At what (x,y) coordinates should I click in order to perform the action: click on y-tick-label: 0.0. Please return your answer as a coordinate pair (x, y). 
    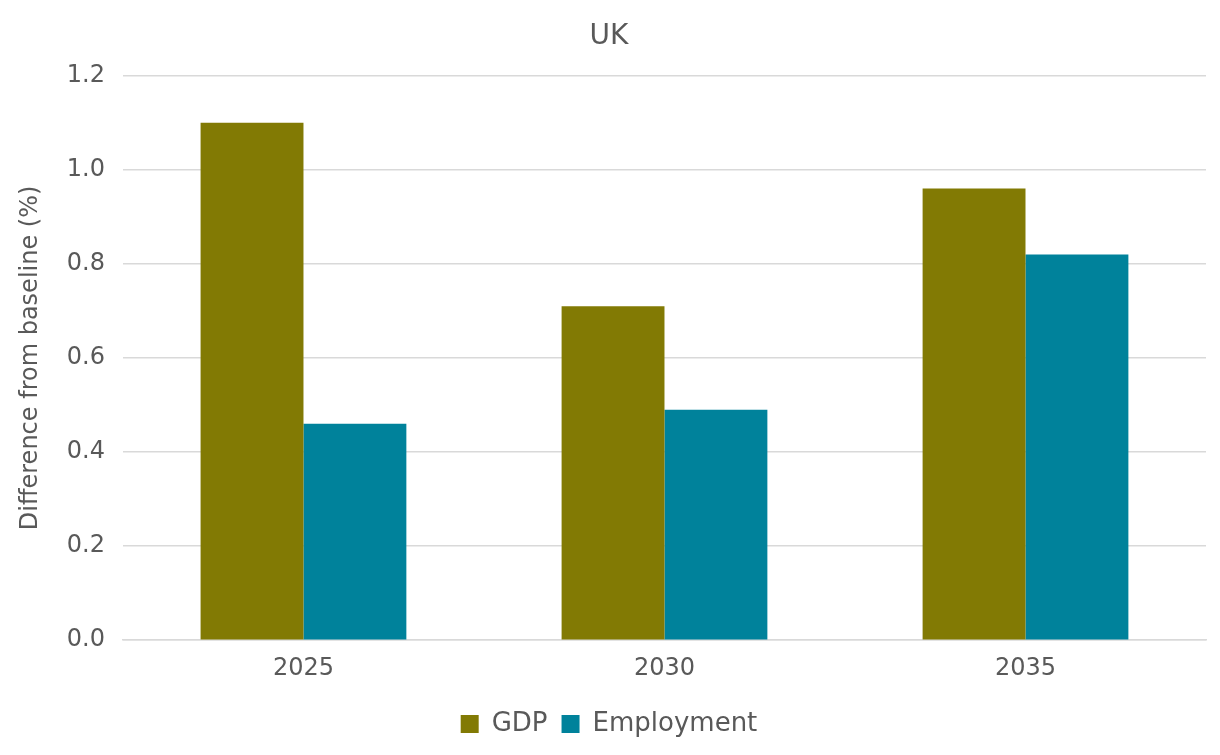
    Looking at the image, I should click on (85, 638).